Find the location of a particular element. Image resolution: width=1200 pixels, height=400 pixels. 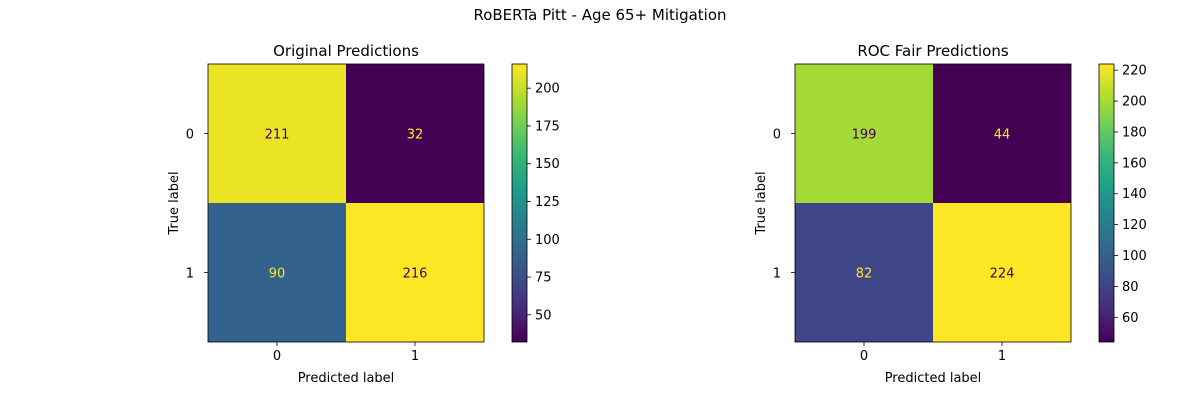

cell-value-label: 199 is located at coordinates (864, 135).